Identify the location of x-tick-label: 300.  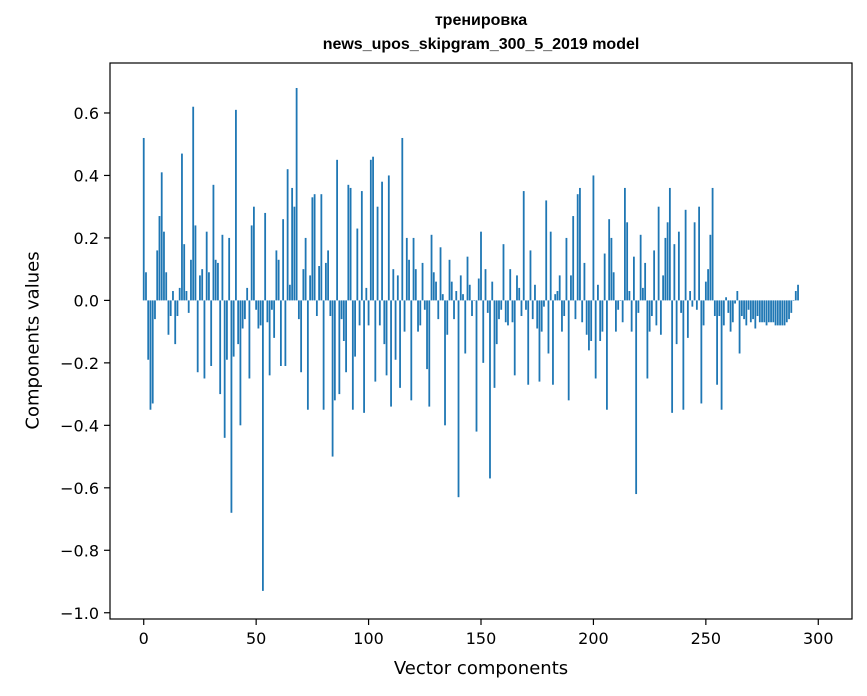
(818, 638).